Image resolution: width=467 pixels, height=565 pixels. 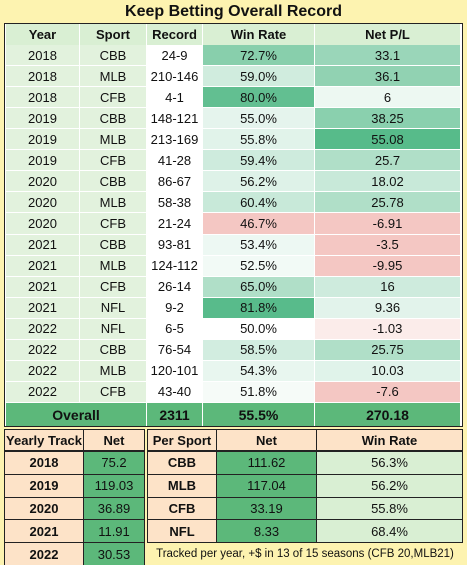 What do you see at coordinates (258, 34) in the screenshot?
I see `header-cell: Win Rate` at bounding box center [258, 34].